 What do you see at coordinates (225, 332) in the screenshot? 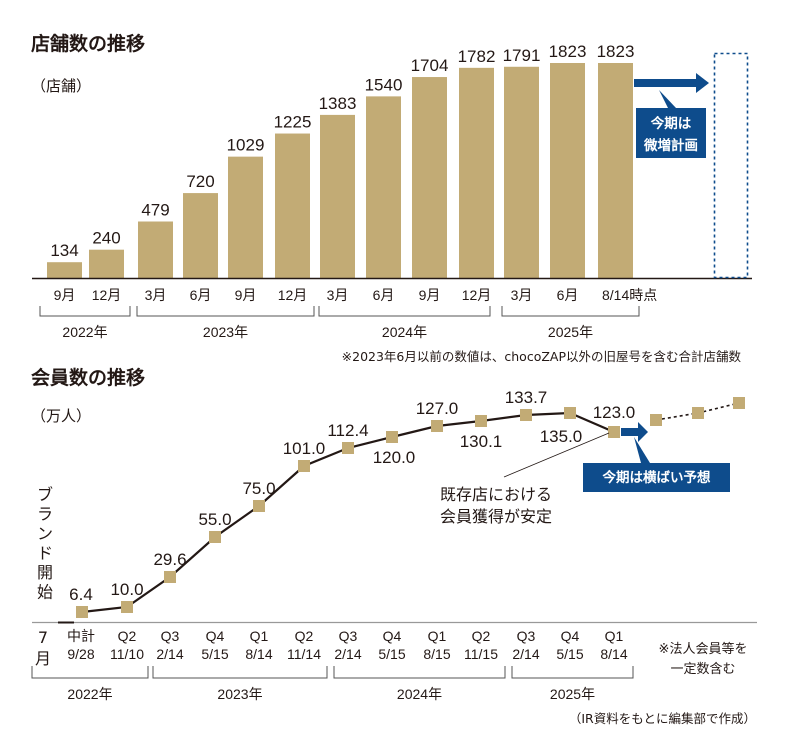
I see `store-year-label: 2023年` at bounding box center [225, 332].